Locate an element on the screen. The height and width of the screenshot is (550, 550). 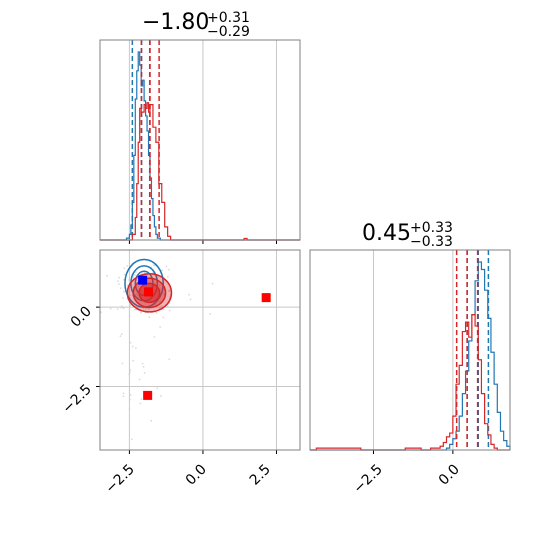
scatter-panel is located at coordinates (198, 351).